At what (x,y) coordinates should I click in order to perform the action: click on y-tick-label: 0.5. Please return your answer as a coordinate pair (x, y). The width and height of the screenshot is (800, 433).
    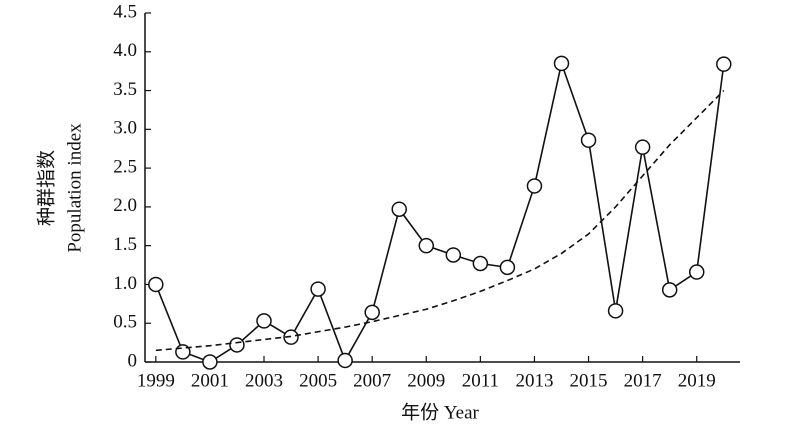
    Looking at the image, I should click on (125, 322).